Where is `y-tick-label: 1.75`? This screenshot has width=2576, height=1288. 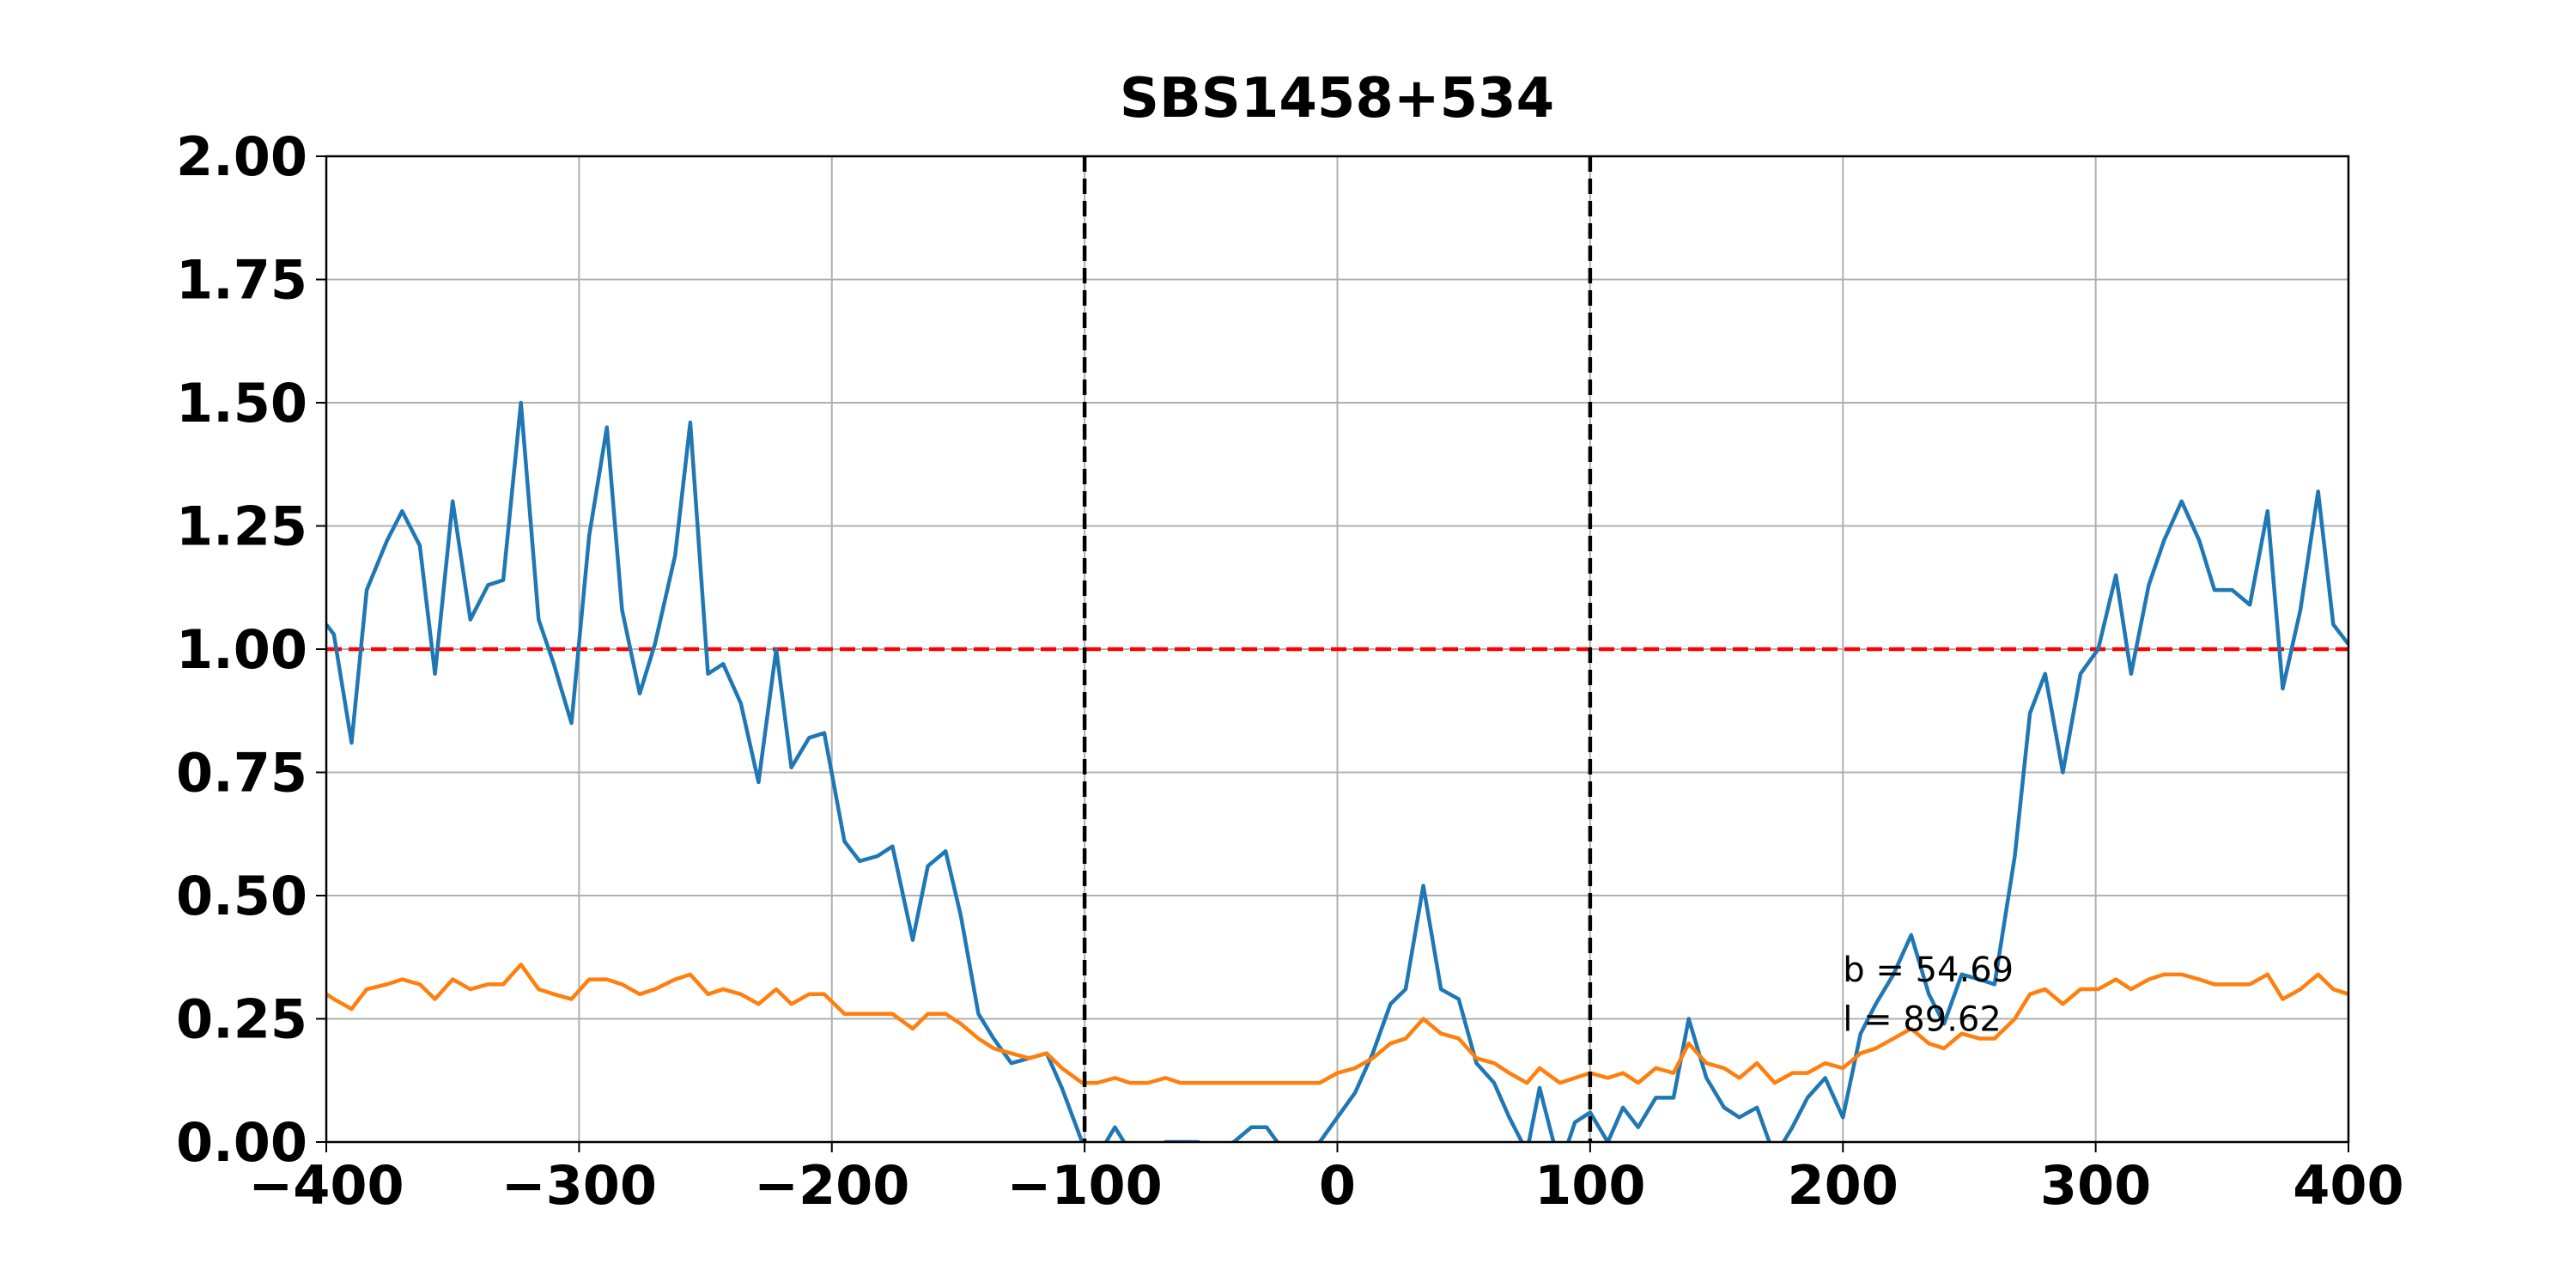
y-tick-label: 1.75 is located at coordinates (241, 280).